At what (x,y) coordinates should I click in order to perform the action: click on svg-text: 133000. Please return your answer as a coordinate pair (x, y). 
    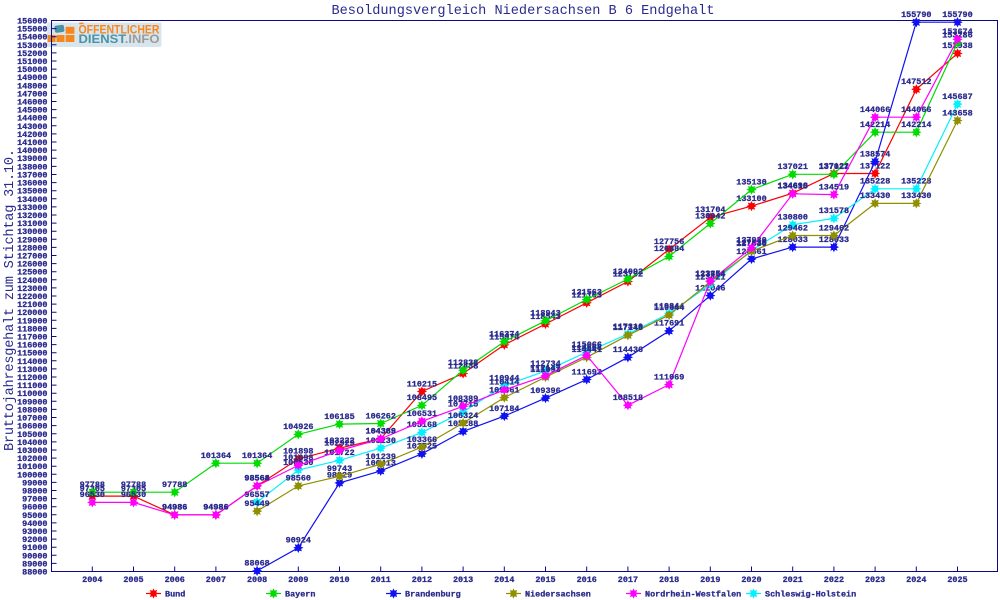
    Looking at the image, I should click on (32, 208).